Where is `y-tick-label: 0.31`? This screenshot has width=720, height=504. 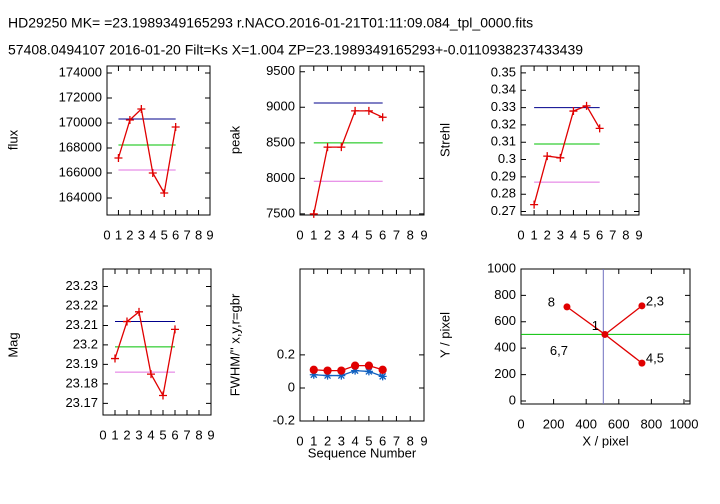 y-tick-label: 0.31 is located at coordinates (503, 141).